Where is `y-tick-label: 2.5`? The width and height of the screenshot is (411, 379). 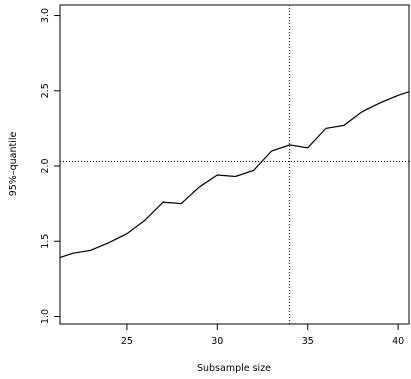 y-tick-label: 2.5 is located at coordinates (45, 90).